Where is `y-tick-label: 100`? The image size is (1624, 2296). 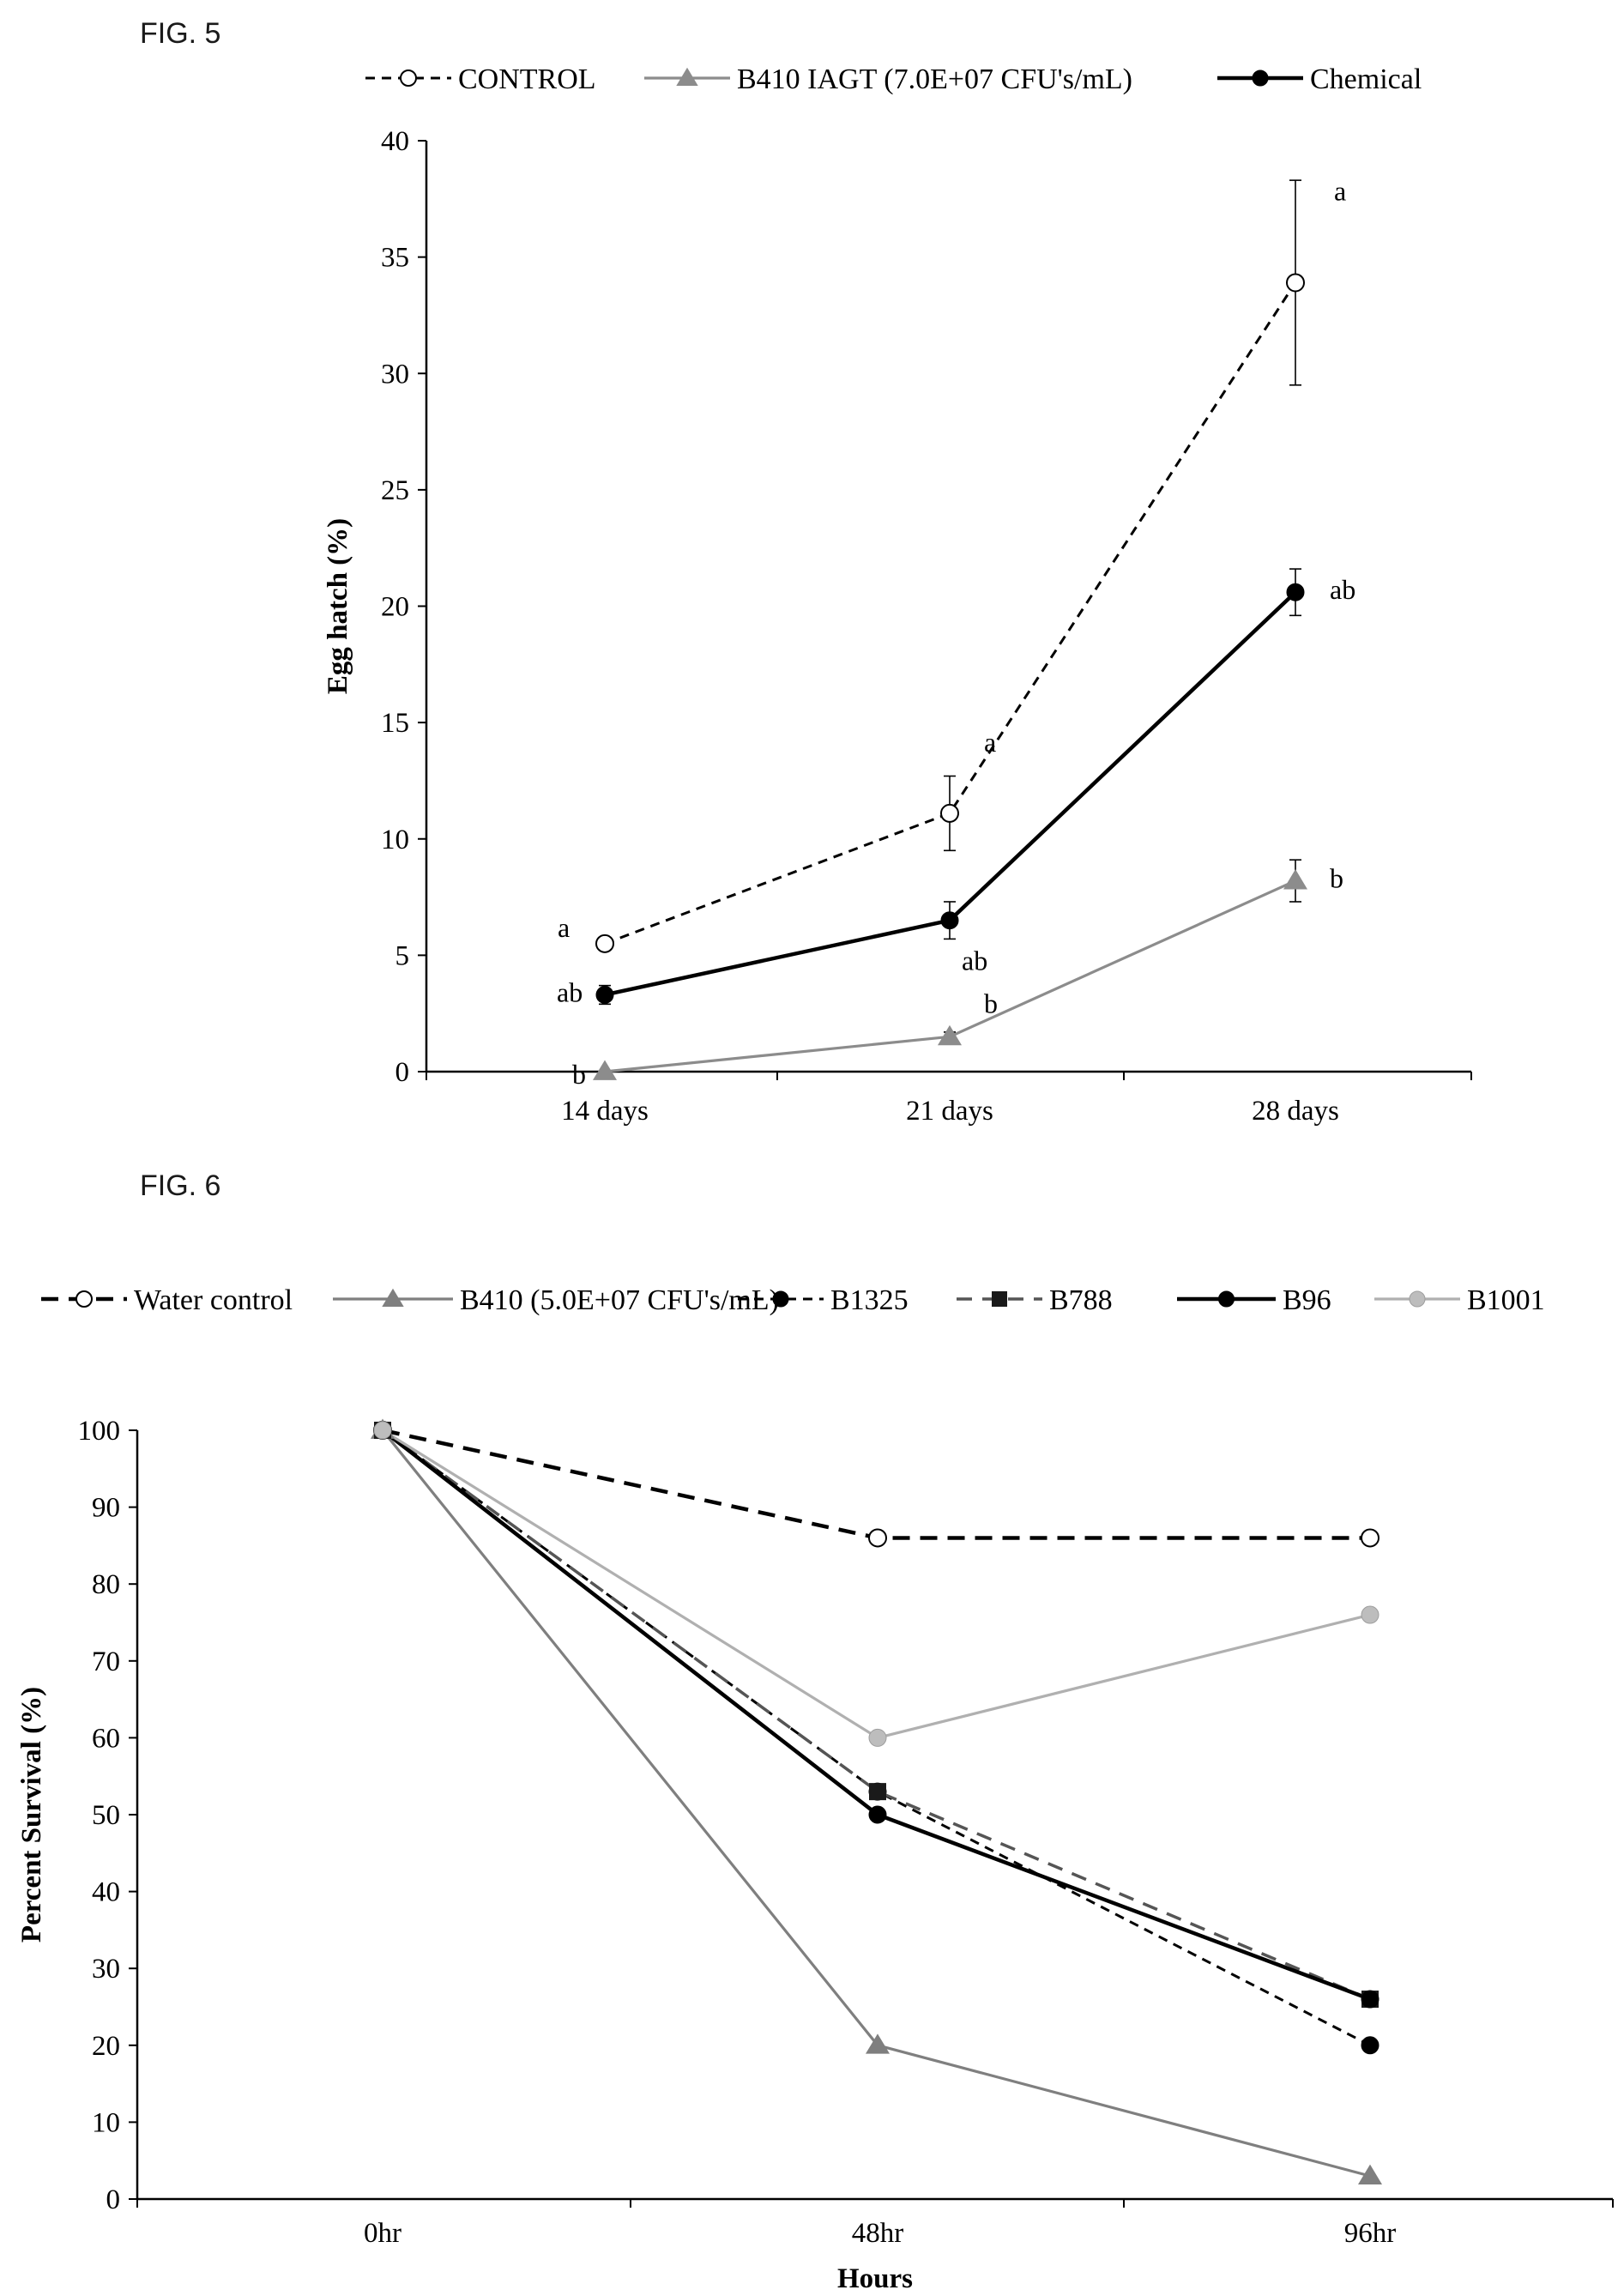 y-tick-label: 100 is located at coordinates (99, 1431).